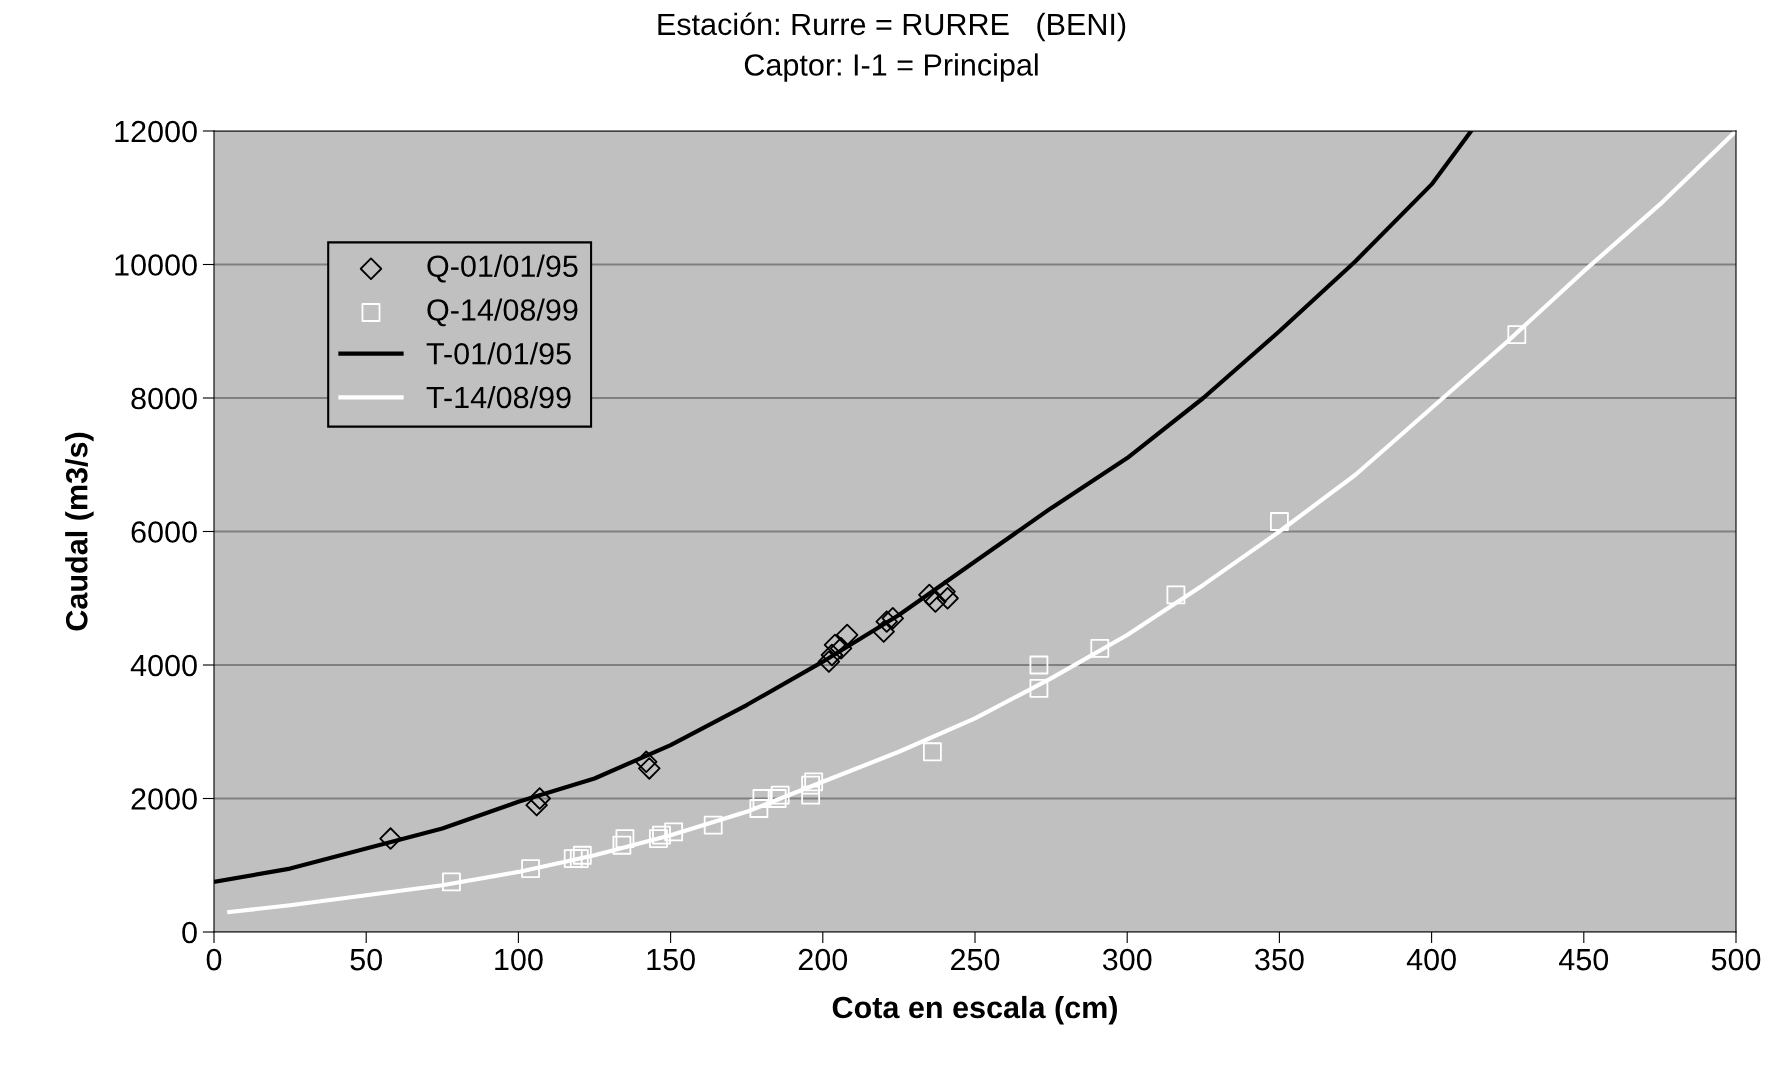 The image size is (1783, 1073). I want to click on x-tick-label: 400, so click(1431, 959).